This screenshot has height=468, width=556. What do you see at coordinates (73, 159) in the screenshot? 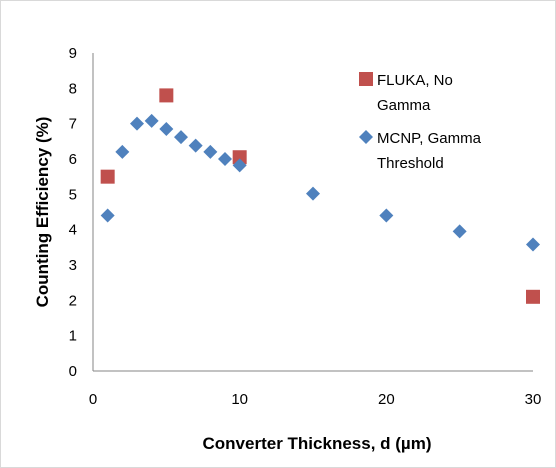
I see `y-tick-label: 6` at bounding box center [73, 159].